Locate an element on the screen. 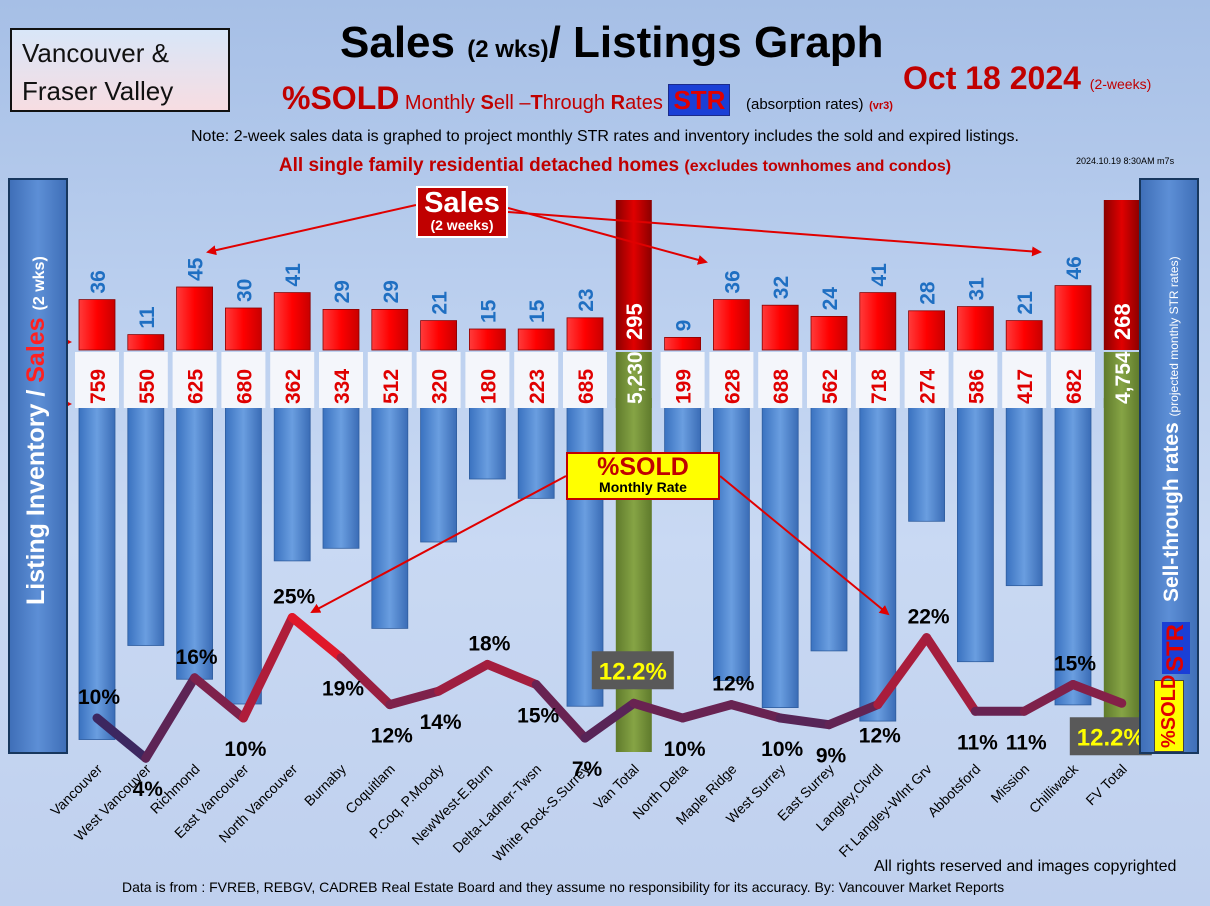  inventory-bar-p-coq-p-moody is located at coordinates (439, 470).